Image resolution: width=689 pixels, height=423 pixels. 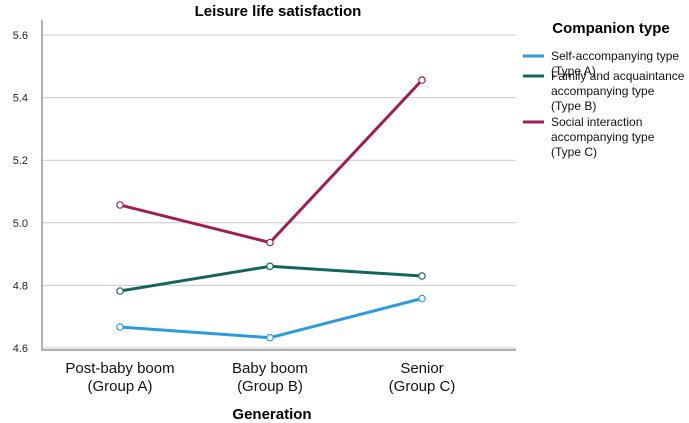 I want to click on x-axis-title: Generation, so click(x=271, y=414).